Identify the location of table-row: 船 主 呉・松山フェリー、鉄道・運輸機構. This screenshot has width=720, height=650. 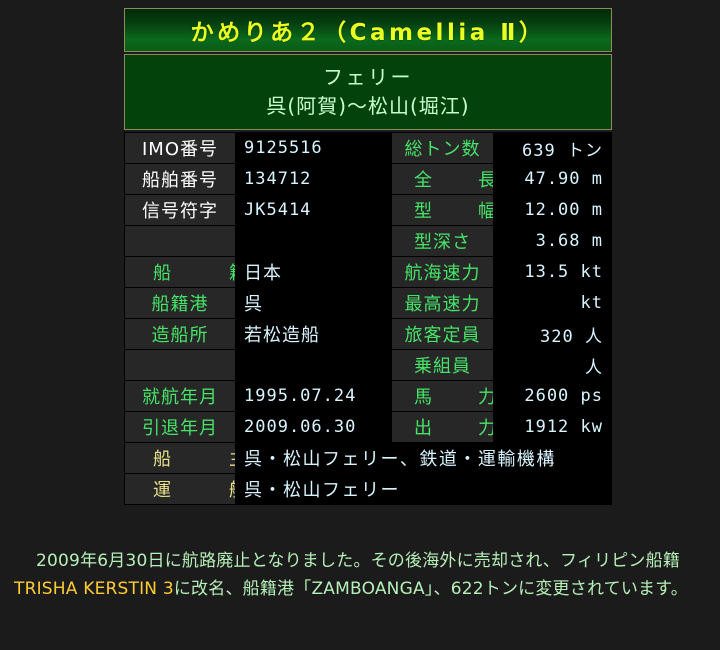
(368, 458).